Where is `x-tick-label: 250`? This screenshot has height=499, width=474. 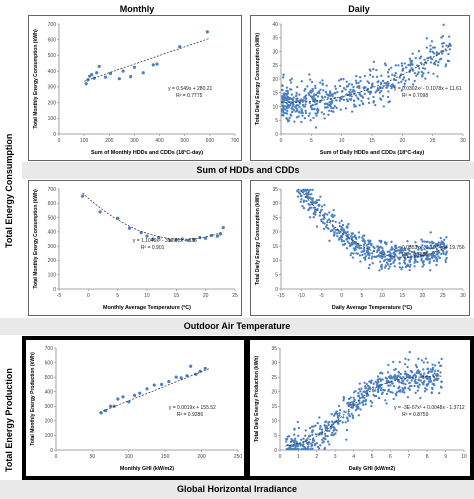 x-tick-label: 250 is located at coordinates (238, 457).